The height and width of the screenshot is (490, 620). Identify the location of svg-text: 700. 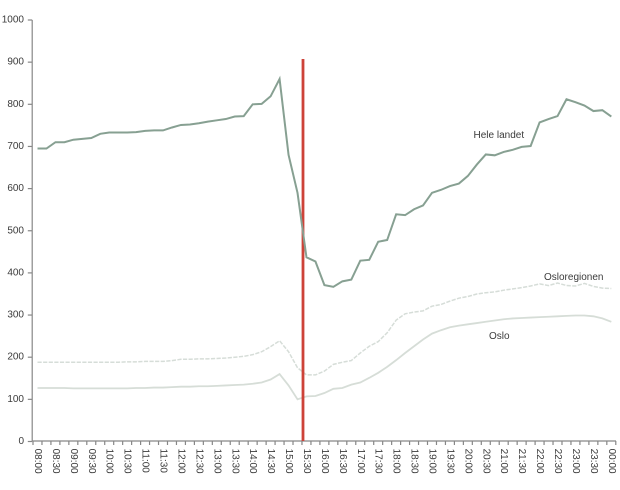
(15, 146).